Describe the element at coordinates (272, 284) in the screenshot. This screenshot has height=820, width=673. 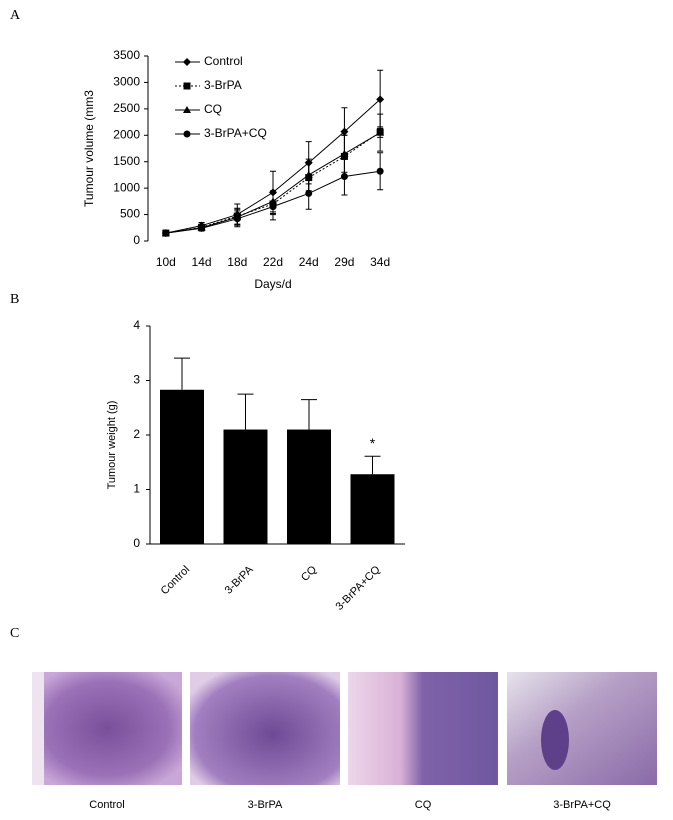
I see `x-axis-label: Days/d` at that location.